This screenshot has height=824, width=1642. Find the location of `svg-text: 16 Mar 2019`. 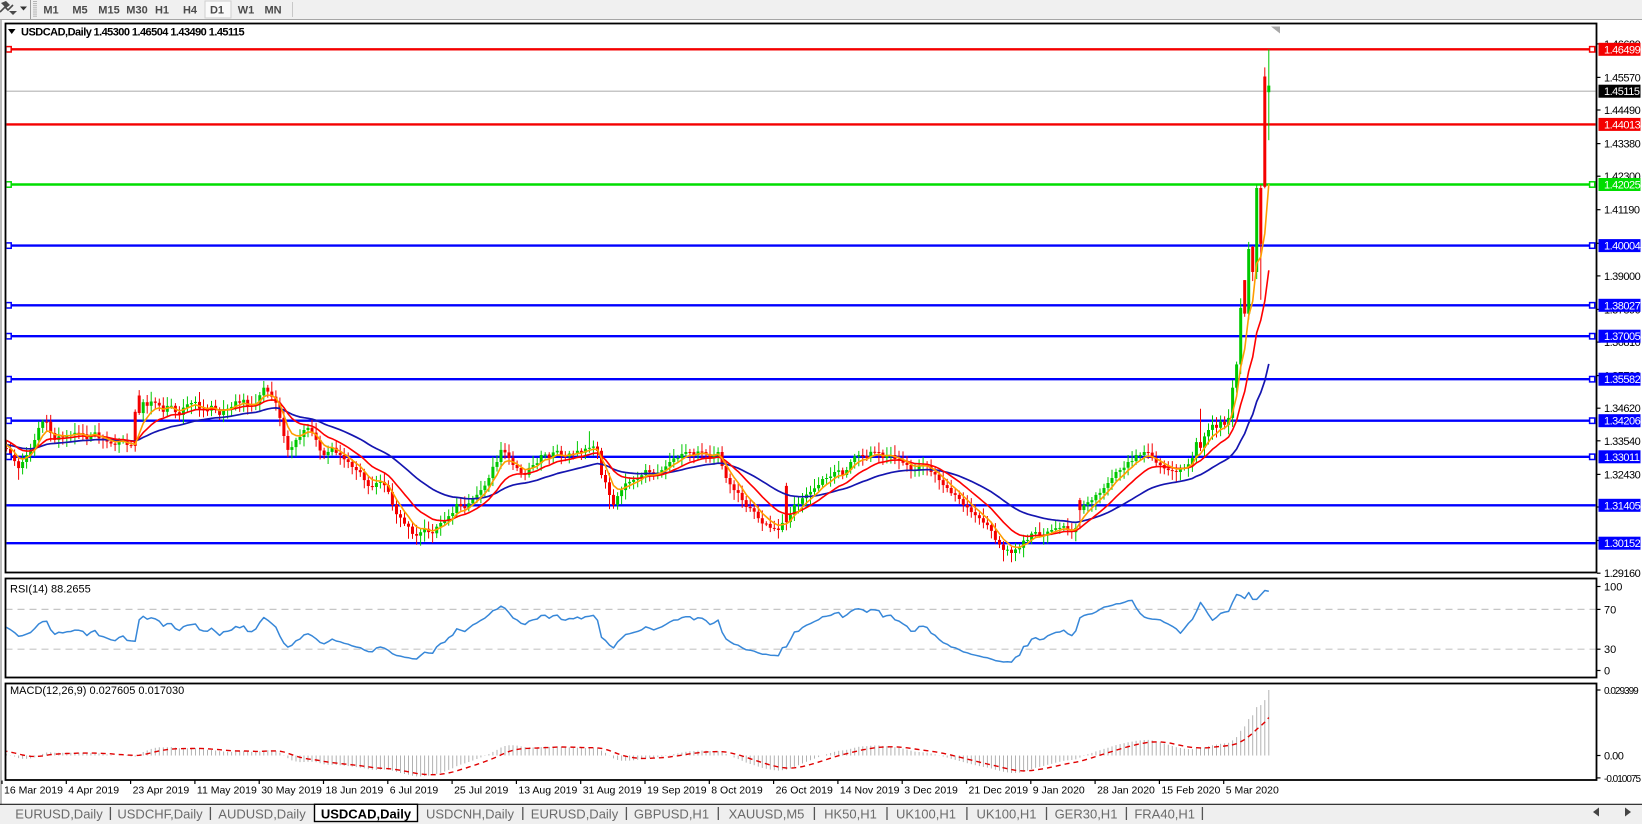

svg-text: 16 Mar 2019 is located at coordinates (33, 791).